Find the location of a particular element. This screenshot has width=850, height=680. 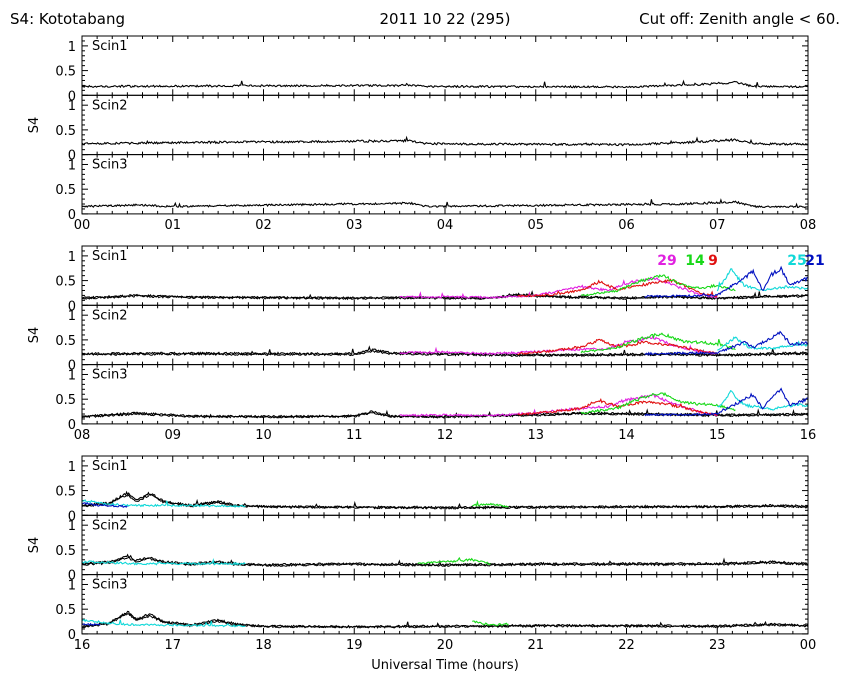

x-tick-label: 23 is located at coordinates (717, 645).